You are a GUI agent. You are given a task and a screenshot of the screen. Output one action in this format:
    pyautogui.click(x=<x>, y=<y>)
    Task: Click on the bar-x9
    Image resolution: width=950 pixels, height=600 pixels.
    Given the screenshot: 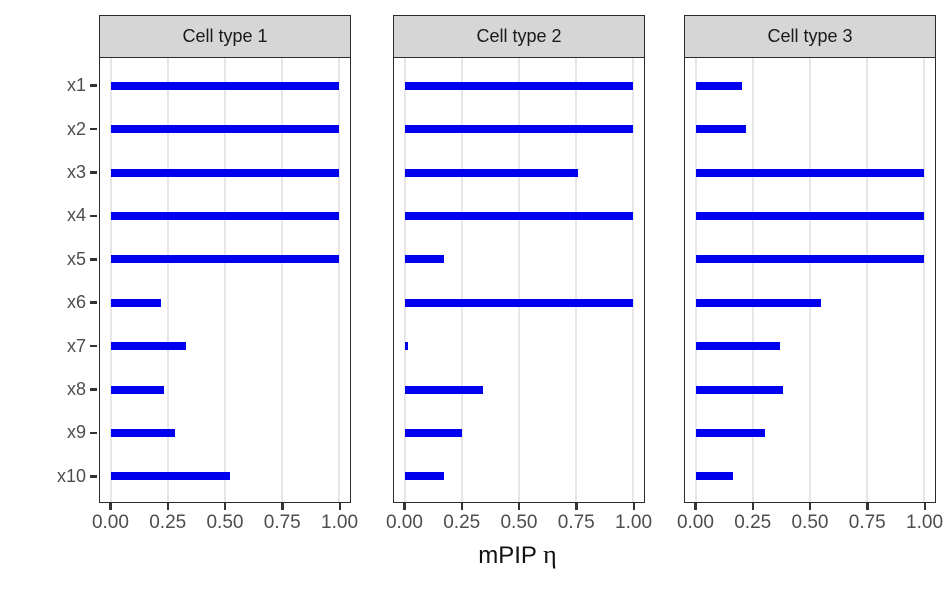 What is the action you would take?
    pyautogui.click(x=143, y=432)
    